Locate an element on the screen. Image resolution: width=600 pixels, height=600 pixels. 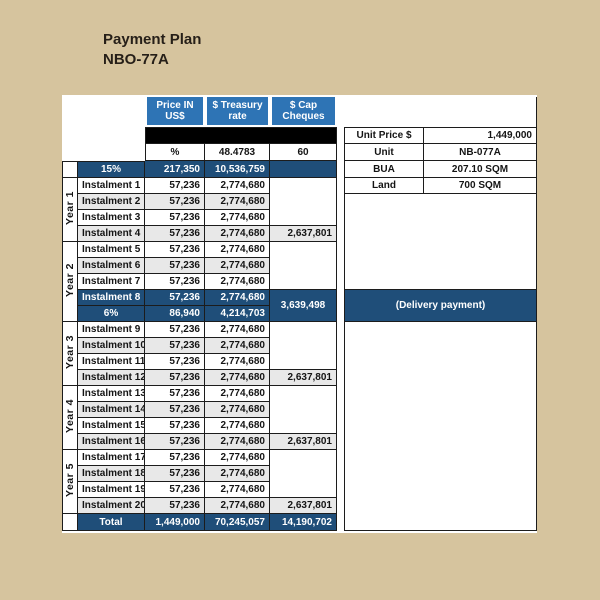
instalment-label: Instalment 9 is located at coordinates (111, 330).